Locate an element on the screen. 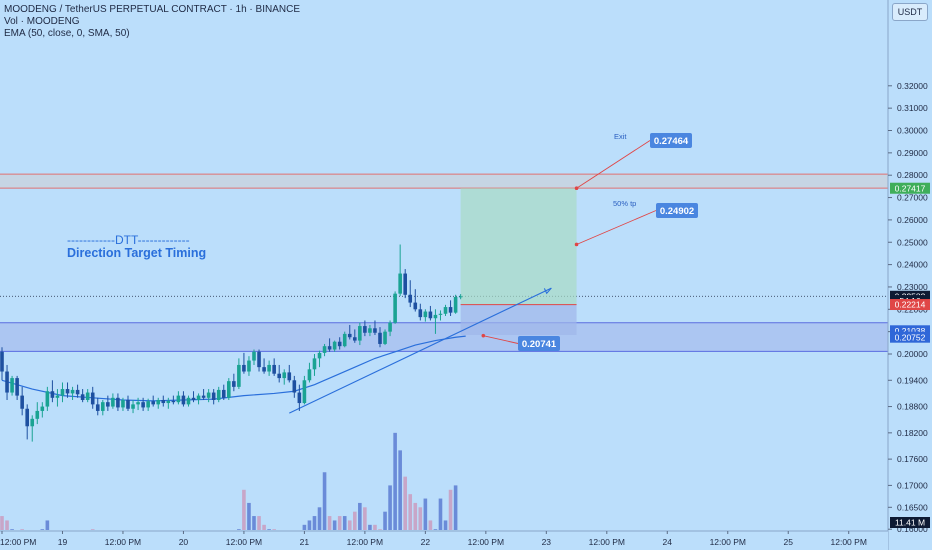 The height and width of the screenshot is (550, 932). price-tick-label: 0.16000 is located at coordinates (912, 529).